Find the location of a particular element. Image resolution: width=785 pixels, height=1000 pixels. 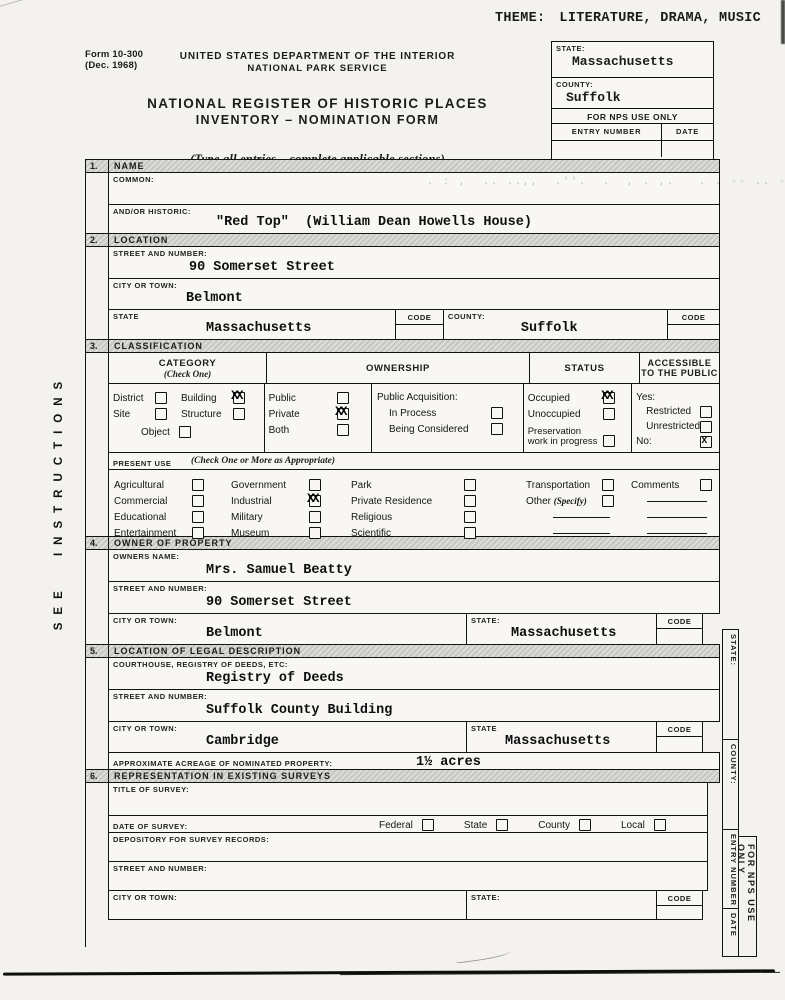

accessible-restricted-label: Restricted is located at coordinates (669, 411).